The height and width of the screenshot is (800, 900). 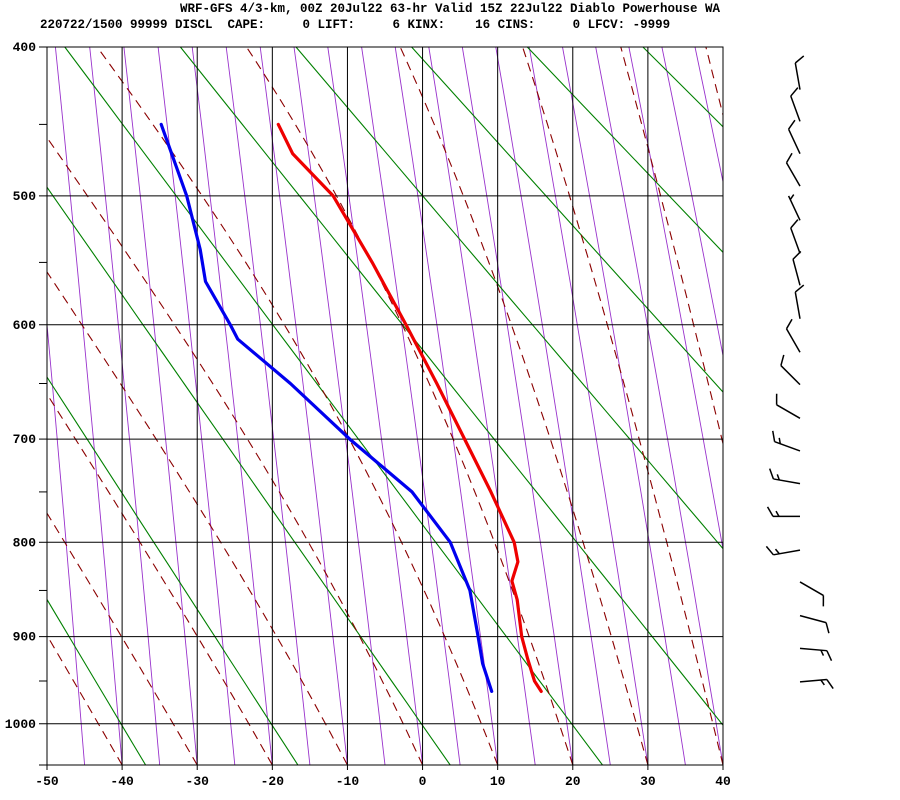 I want to click on temperature-tick-label: -20, so click(x=273, y=781).